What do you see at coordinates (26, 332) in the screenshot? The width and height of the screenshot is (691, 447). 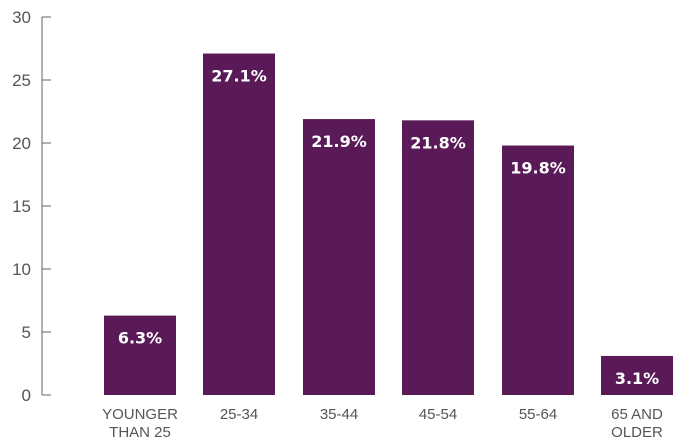 I see `y-tick-label: 5` at bounding box center [26, 332].